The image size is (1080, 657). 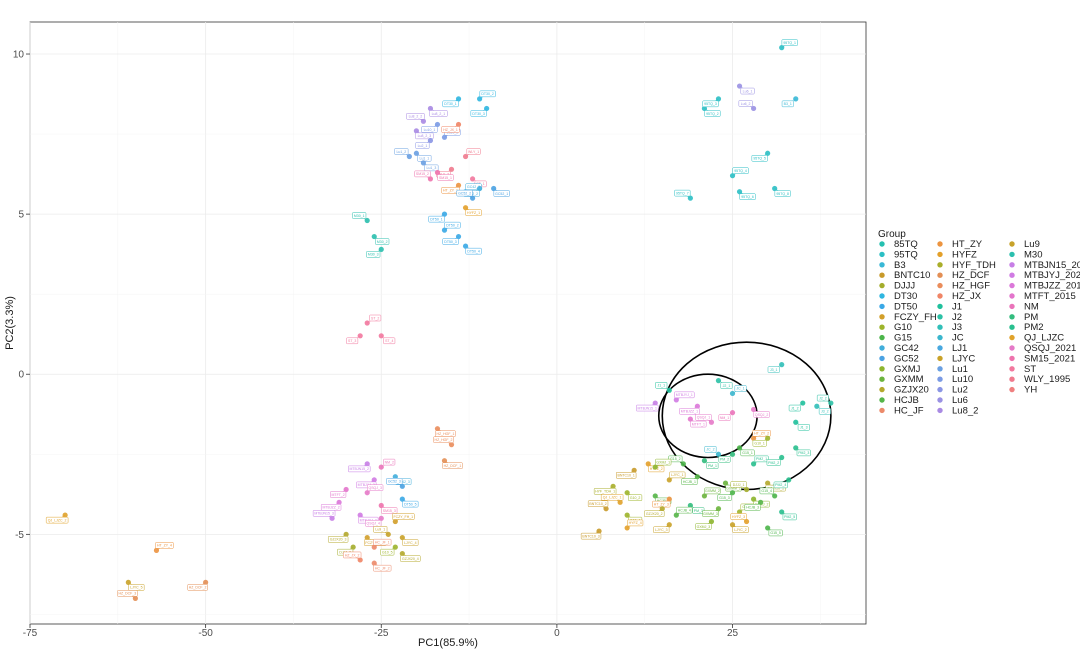 I want to click on point-label: FCZY_FH_1, so click(x=403, y=517).